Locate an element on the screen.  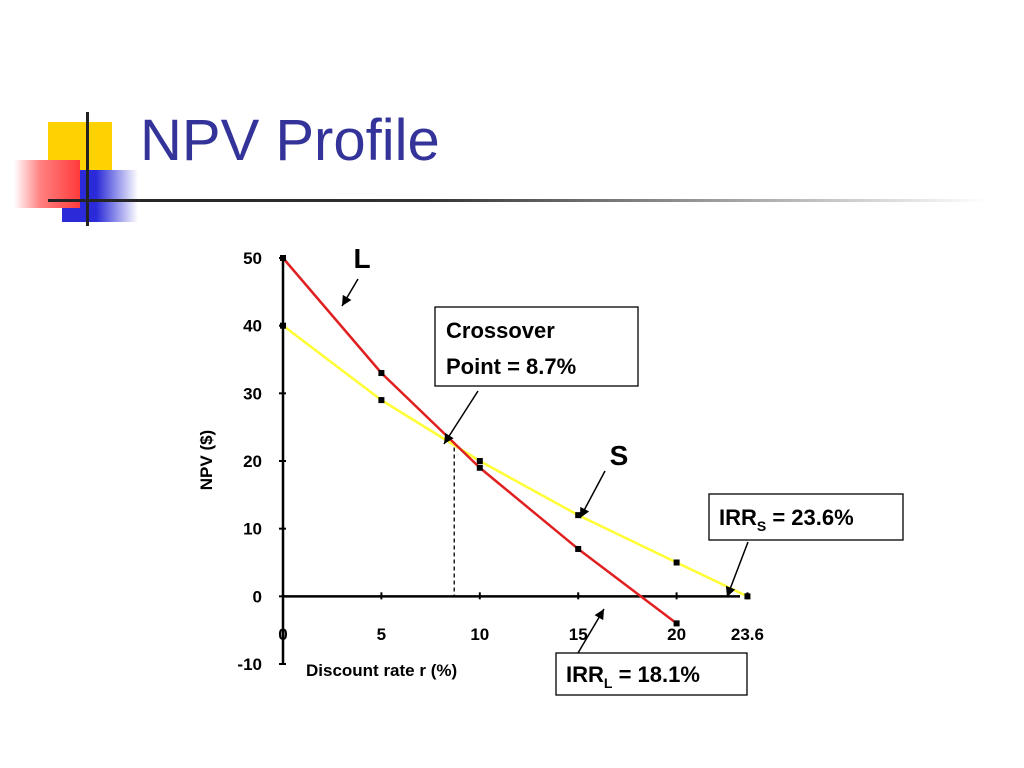
irr-s-subscript: S is located at coordinates (761, 526).